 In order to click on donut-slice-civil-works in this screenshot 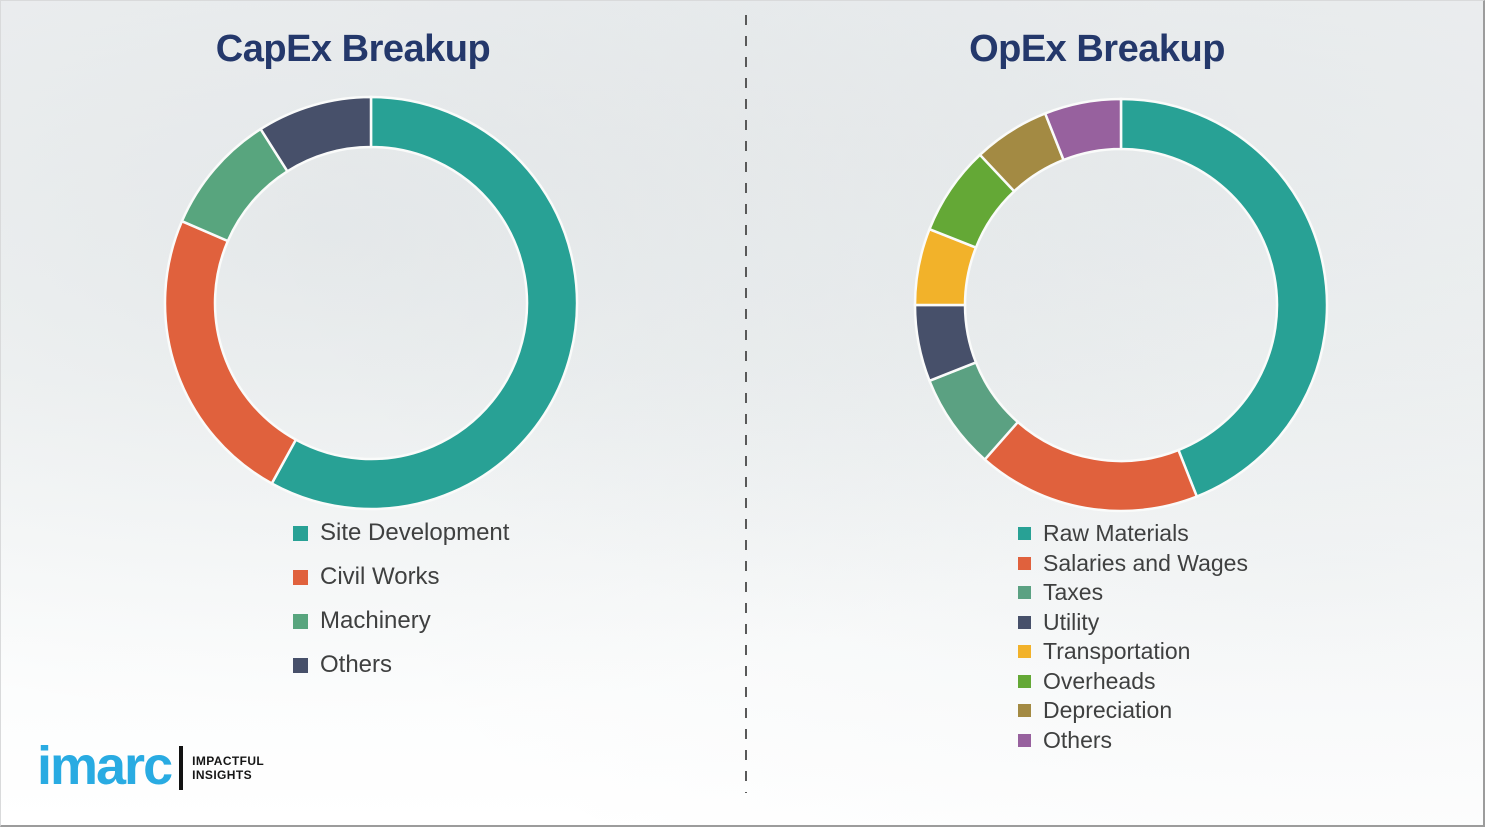, I will do `click(230, 352)`.